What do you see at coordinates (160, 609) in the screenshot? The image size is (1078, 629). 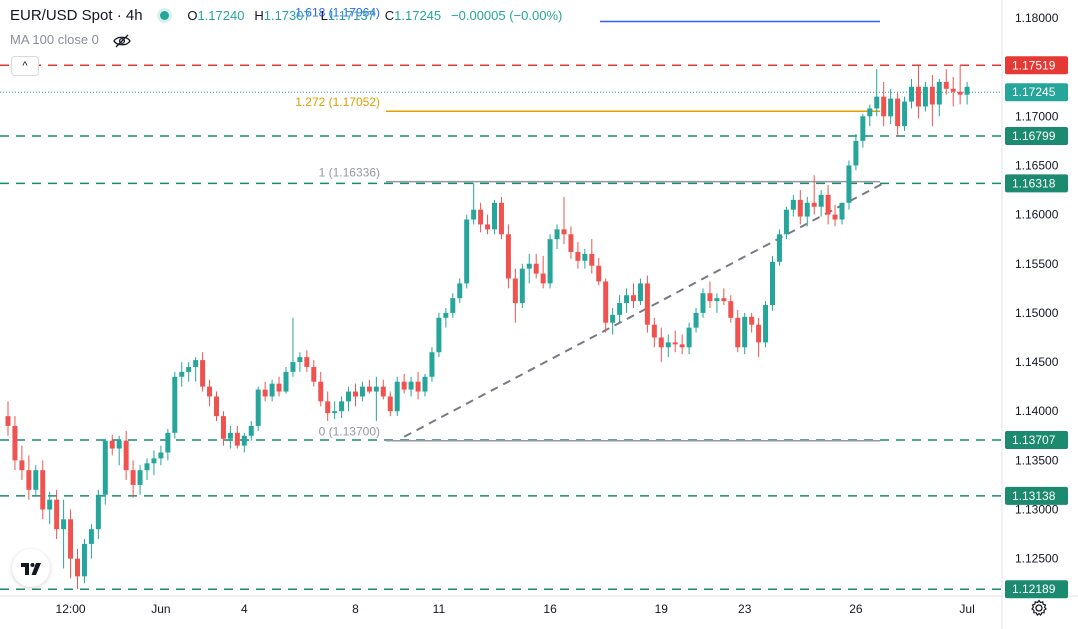 I see `time-tick-label: Jun` at bounding box center [160, 609].